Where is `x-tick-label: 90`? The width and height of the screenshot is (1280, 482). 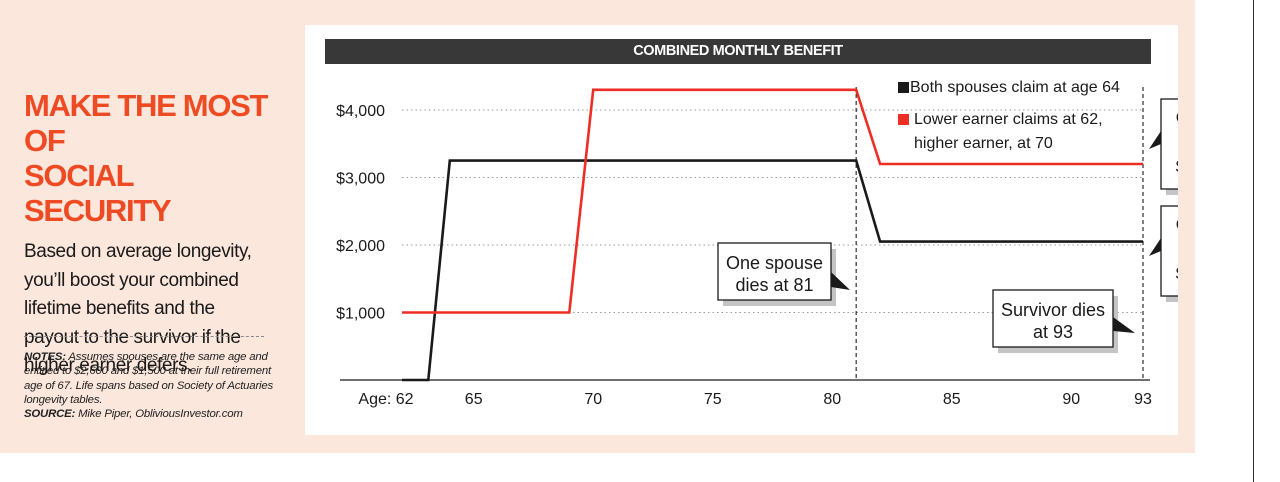 x-tick-label: 90 is located at coordinates (1071, 399).